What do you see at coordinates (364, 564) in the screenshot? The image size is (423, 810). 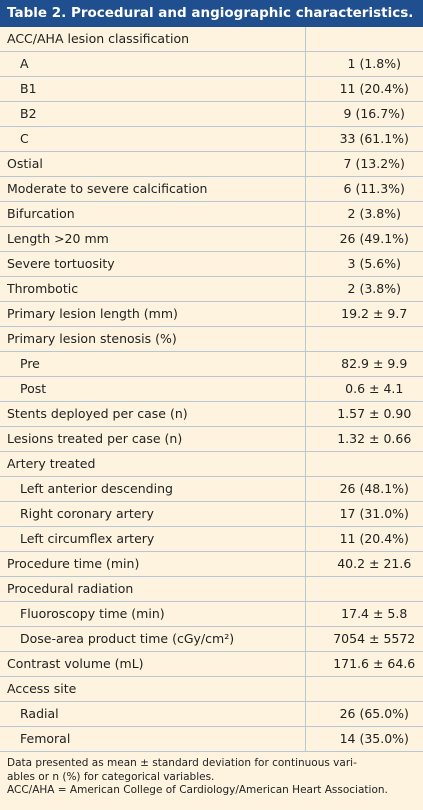 I see `row-value: 40.2 ± 21.6` at bounding box center [364, 564].